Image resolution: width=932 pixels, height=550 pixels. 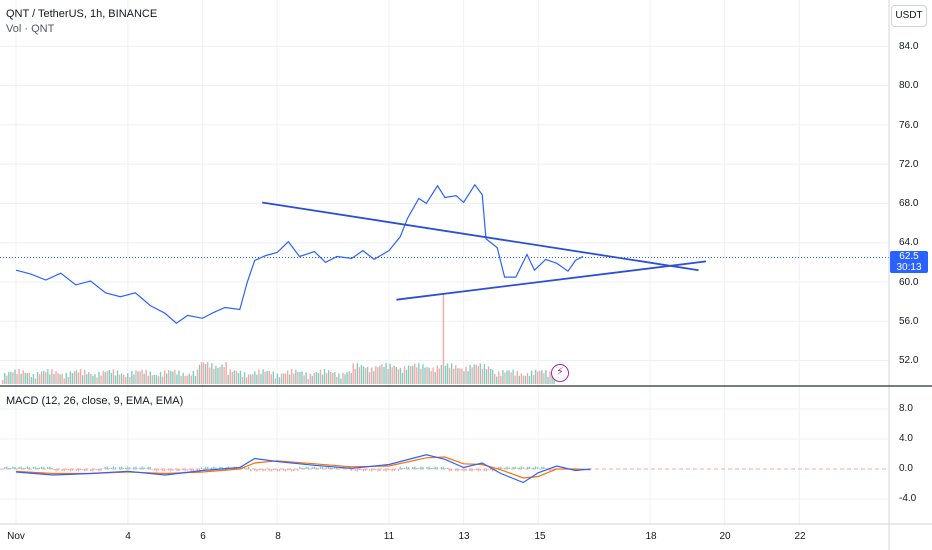 I want to click on time-tick: 11, so click(x=389, y=536).